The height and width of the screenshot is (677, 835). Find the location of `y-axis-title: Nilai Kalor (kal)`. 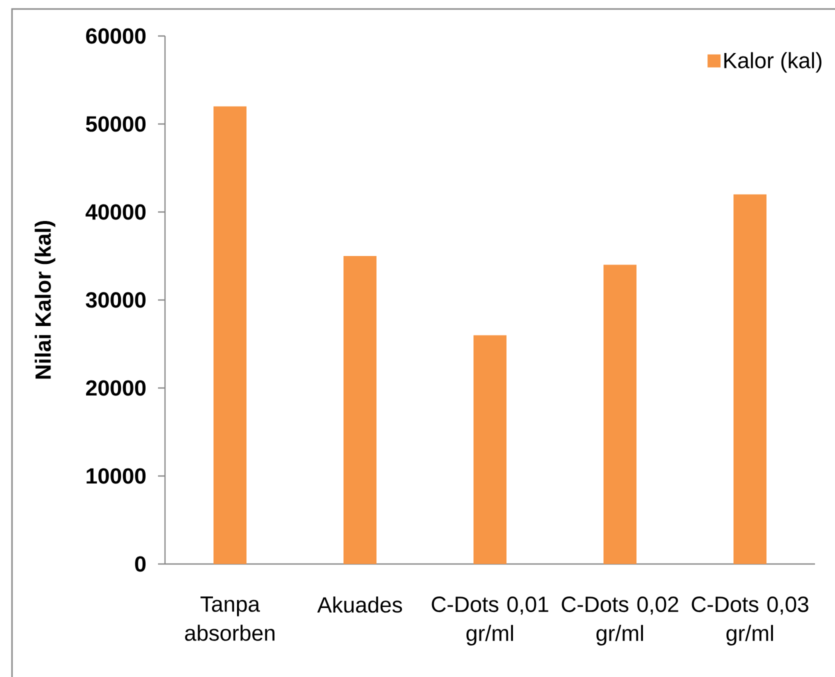

y-axis-title: Nilai Kalor (kal) is located at coordinates (45, 300).